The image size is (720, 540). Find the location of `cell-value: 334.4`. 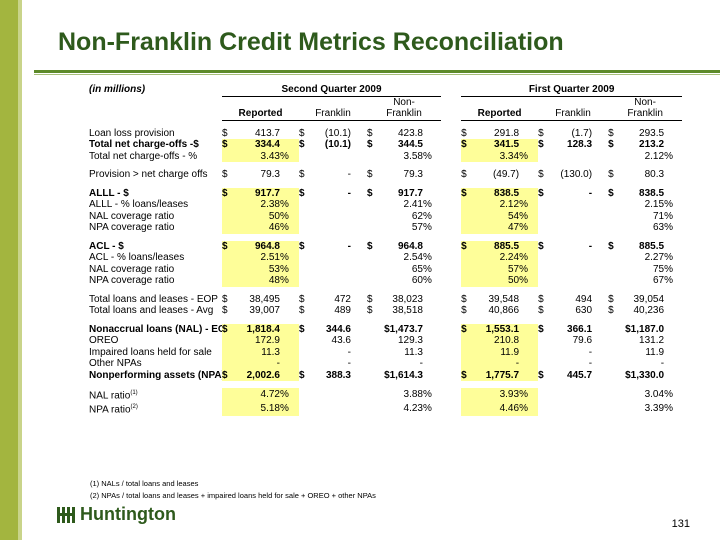

cell-value: 334.4 is located at coordinates (256, 145).